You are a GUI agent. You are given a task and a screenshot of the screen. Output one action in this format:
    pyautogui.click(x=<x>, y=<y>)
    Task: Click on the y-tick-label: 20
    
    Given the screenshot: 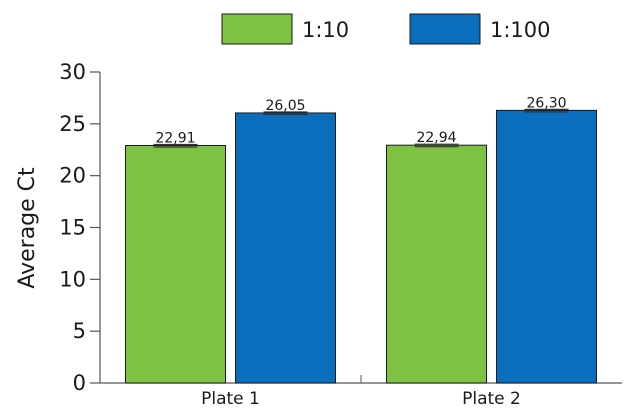 What is the action you would take?
    pyautogui.click(x=72, y=176)
    